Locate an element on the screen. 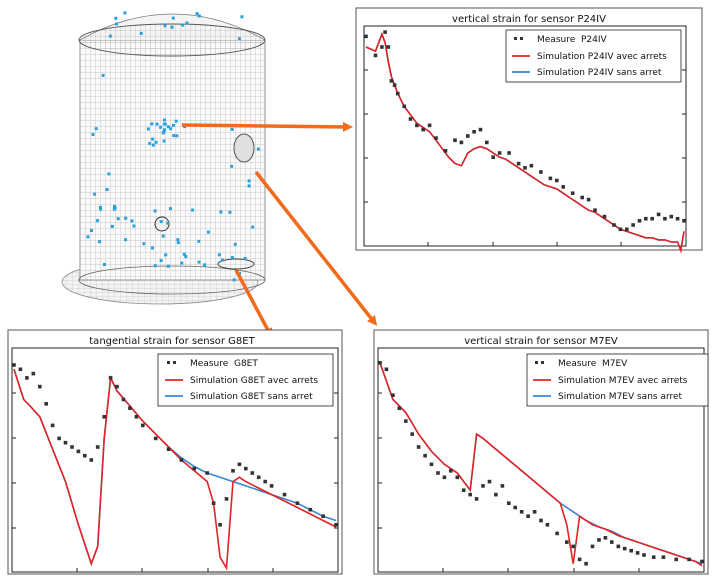 This screenshot has width=712, height=582. legend-box is located at coordinates (245, 380).